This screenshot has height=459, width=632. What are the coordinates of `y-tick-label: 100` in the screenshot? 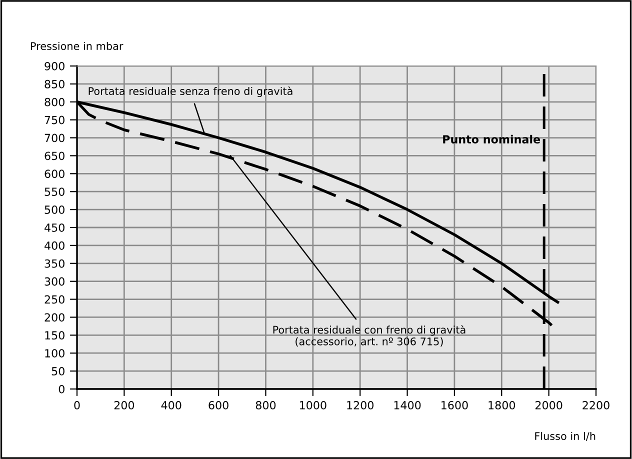 It's located at (54, 353).